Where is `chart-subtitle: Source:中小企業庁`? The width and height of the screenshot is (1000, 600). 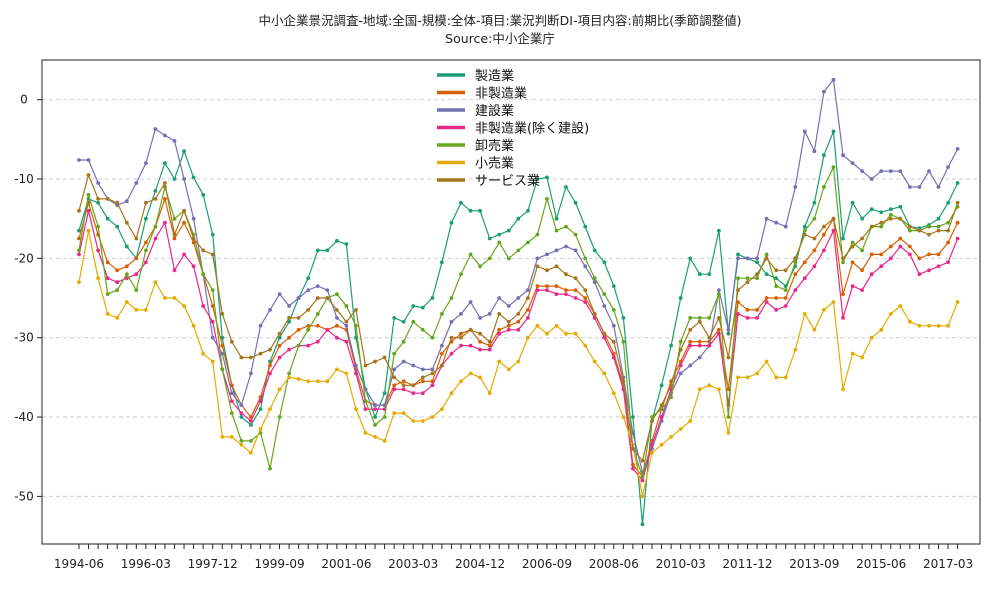
chart-subtitle: Source:中小企業庁 is located at coordinates (500, 38).